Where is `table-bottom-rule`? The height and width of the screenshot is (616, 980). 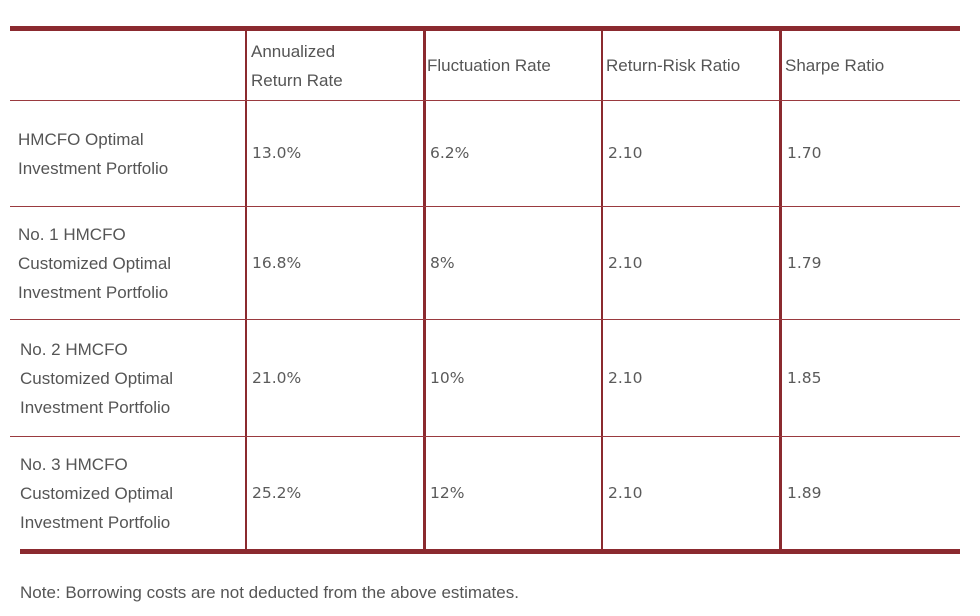 table-bottom-rule is located at coordinates (490, 551).